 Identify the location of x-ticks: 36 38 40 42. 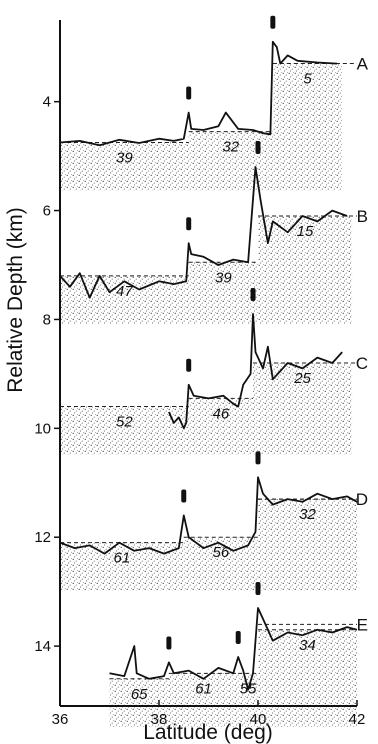
(209, 714).